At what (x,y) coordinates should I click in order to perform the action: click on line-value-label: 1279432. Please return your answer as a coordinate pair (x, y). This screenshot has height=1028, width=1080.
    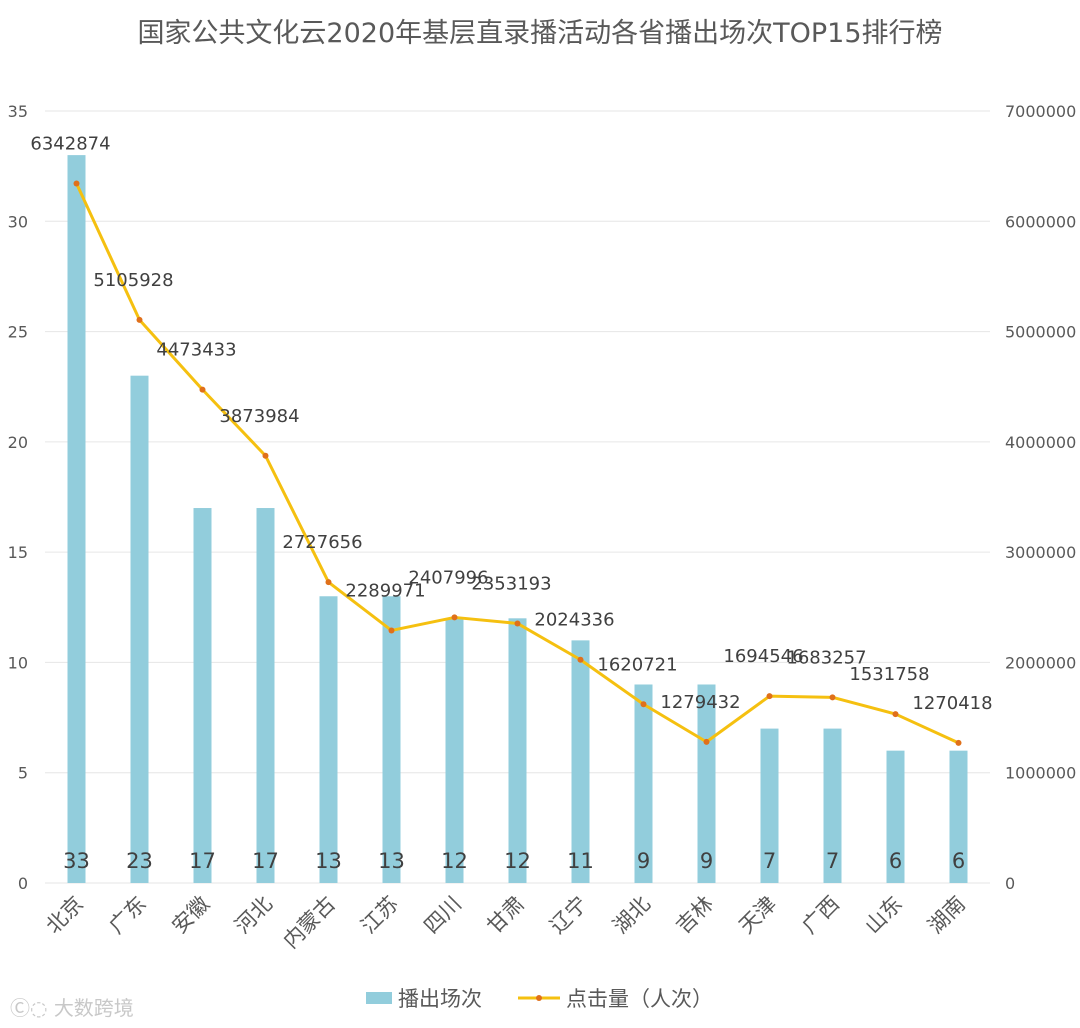
    Looking at the image, I should click on (700, 702).